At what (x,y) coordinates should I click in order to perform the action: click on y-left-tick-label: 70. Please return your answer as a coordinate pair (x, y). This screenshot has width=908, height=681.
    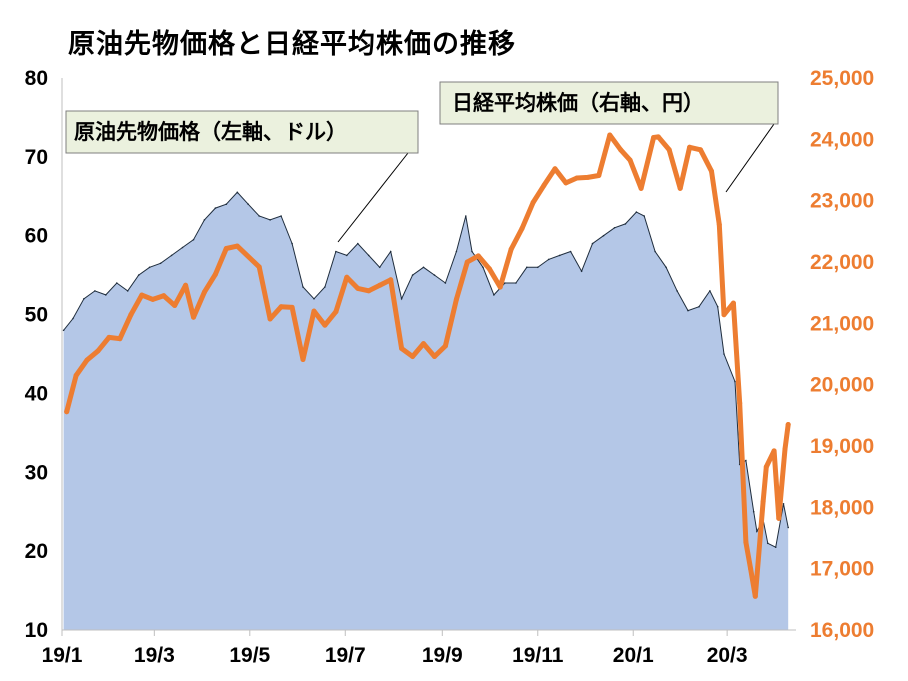
    Looking at the image, I should click on (36, 157).